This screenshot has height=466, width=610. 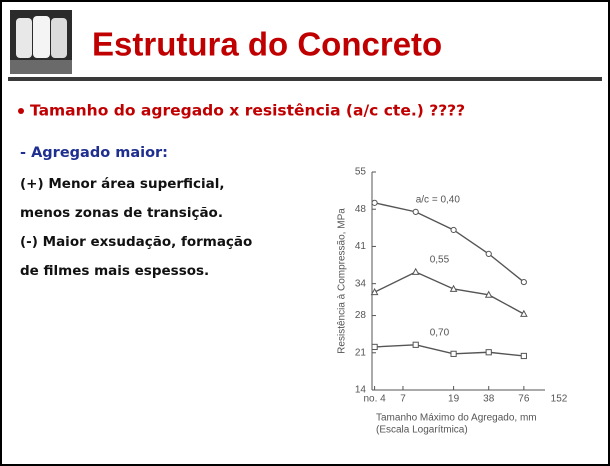 I want to click on x-tick-label: 19, so click(x=454, y=399).